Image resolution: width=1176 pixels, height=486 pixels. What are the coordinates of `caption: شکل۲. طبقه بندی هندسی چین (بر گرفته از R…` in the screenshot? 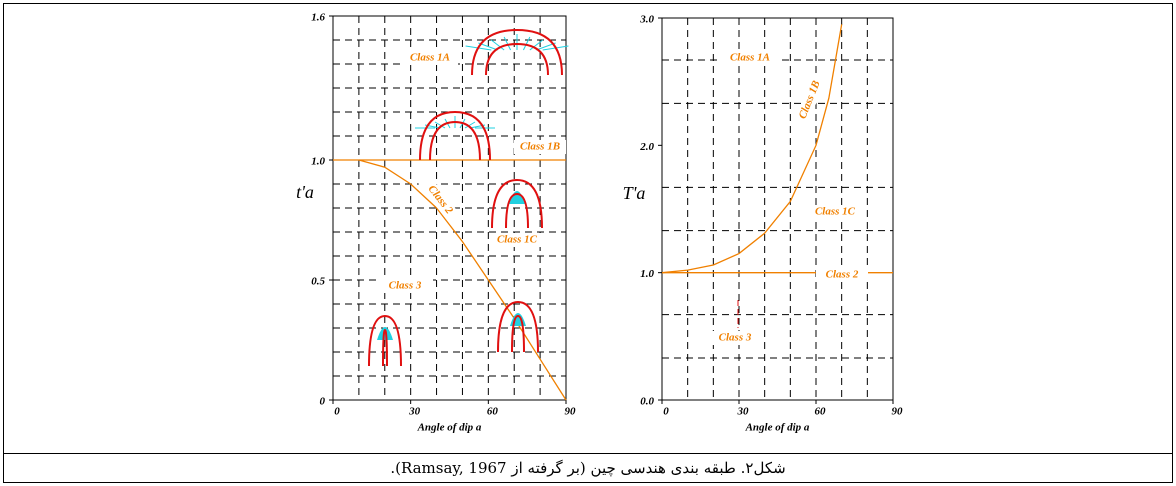 It's located at (588, 468).